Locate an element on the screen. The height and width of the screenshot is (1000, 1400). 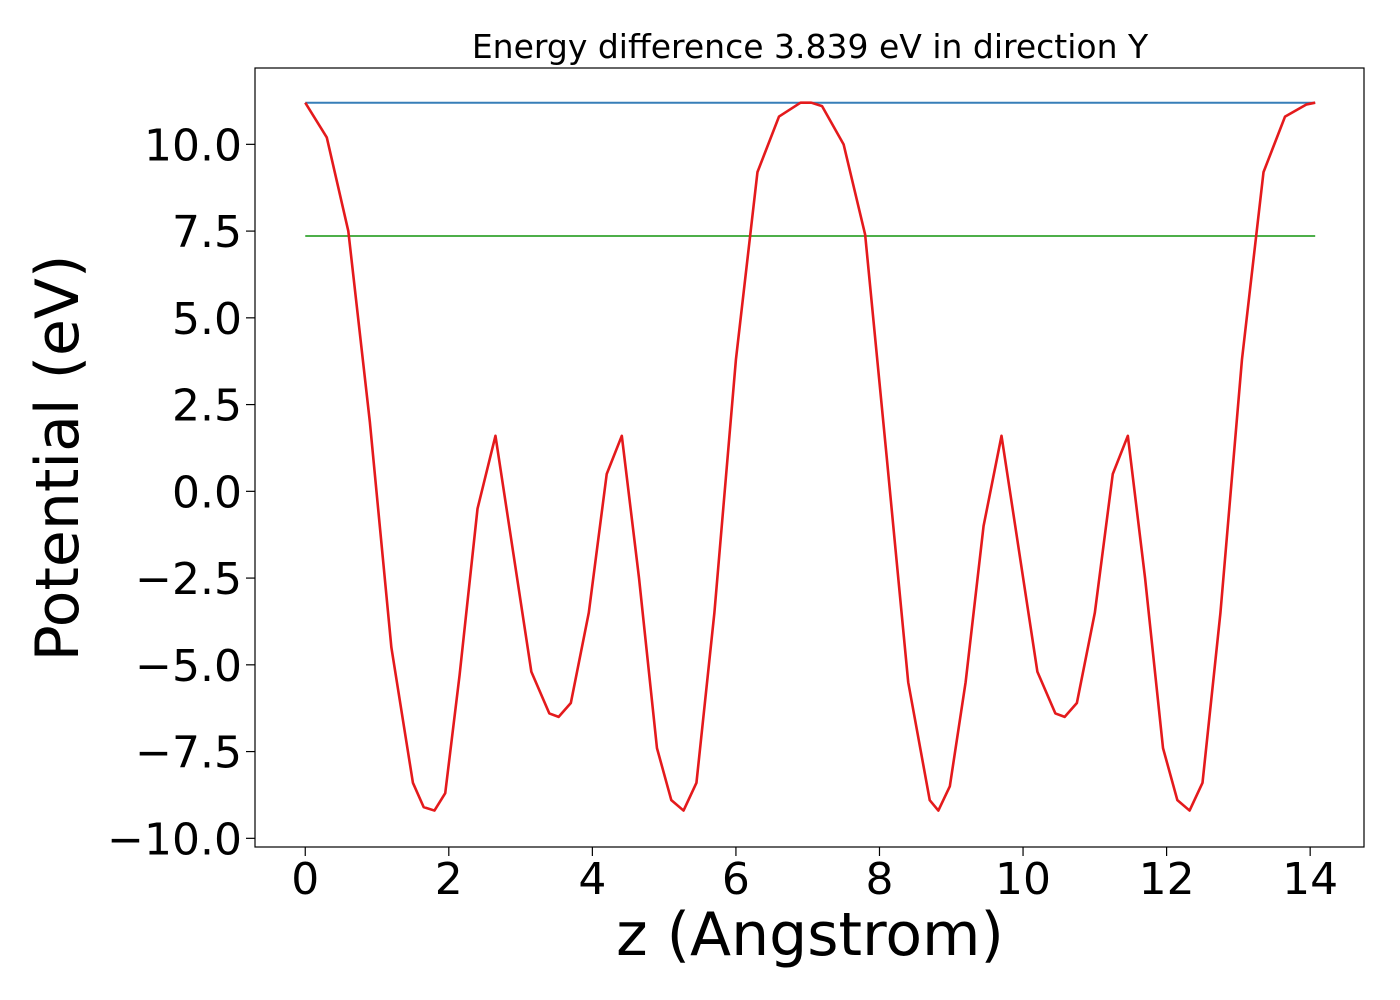
y-tick-label: 2.5 is located at coordinates (207, 406).